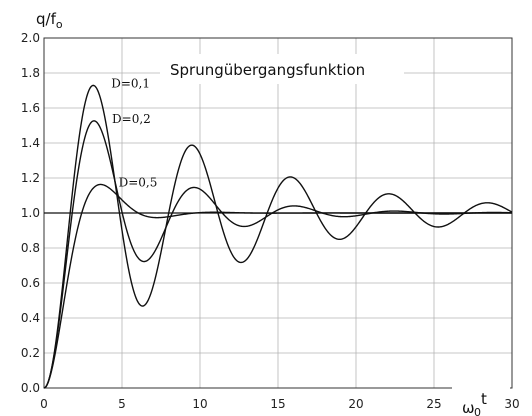 Image resolution: width=532 pixels, height=416 pixels. I want to click on y-tick-label: 1.0, so click(30, 213).